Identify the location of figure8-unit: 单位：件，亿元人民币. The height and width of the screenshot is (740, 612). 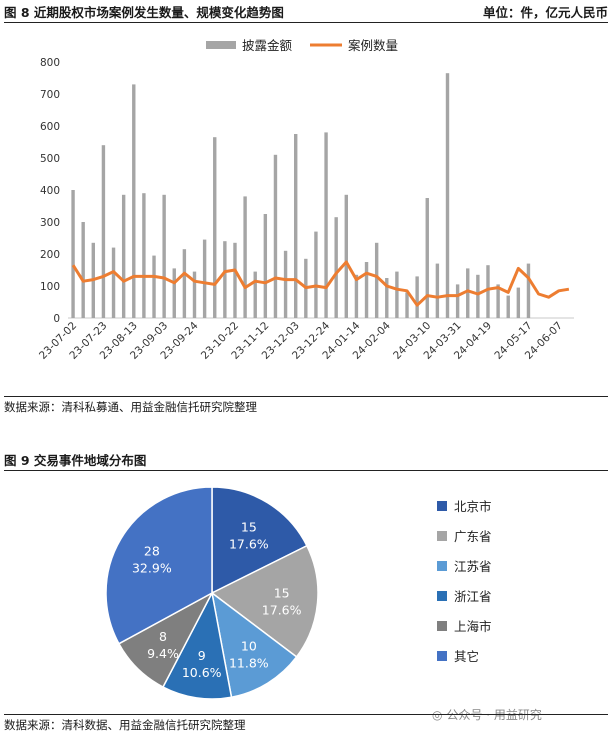
(545, 12).